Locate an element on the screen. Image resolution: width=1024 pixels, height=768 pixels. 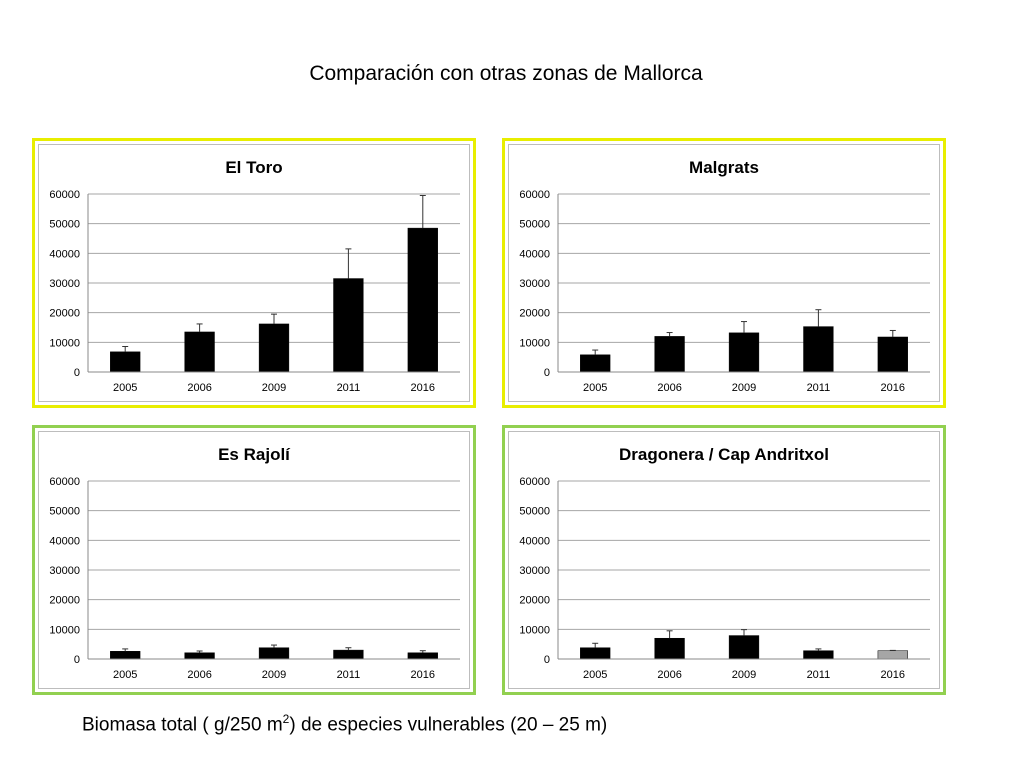
es-rajoli-bar-2016 is located at coordinates (422, 656).